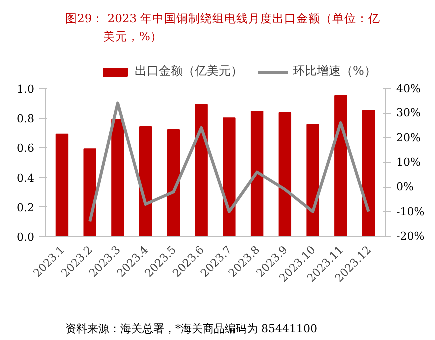 This screenshot has width=435, height=340. What do you see at coordinates (410, 211) in the screenshot?
I see `y2-tick-label: -10%` at bounding box center [410, 211].